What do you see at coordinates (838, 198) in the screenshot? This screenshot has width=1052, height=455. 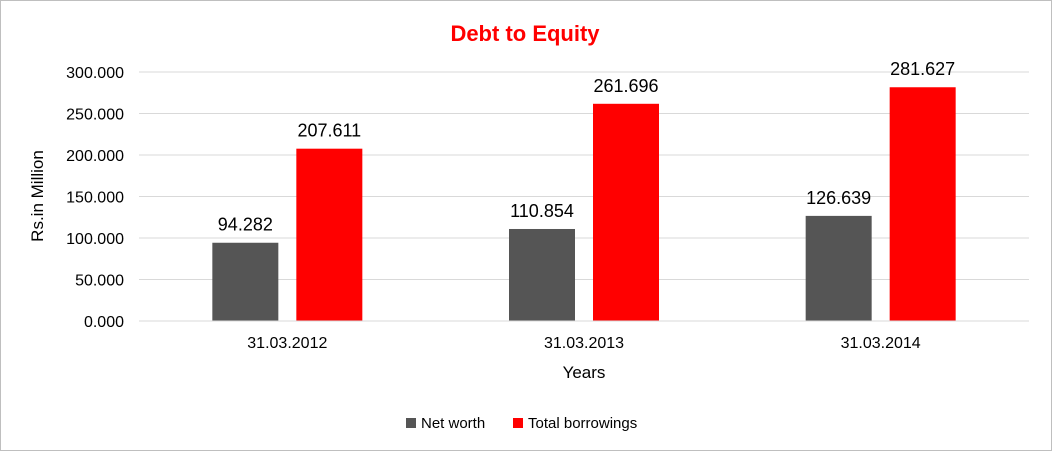 I see `data-label: 126.639` at bounding box center [838, 198].